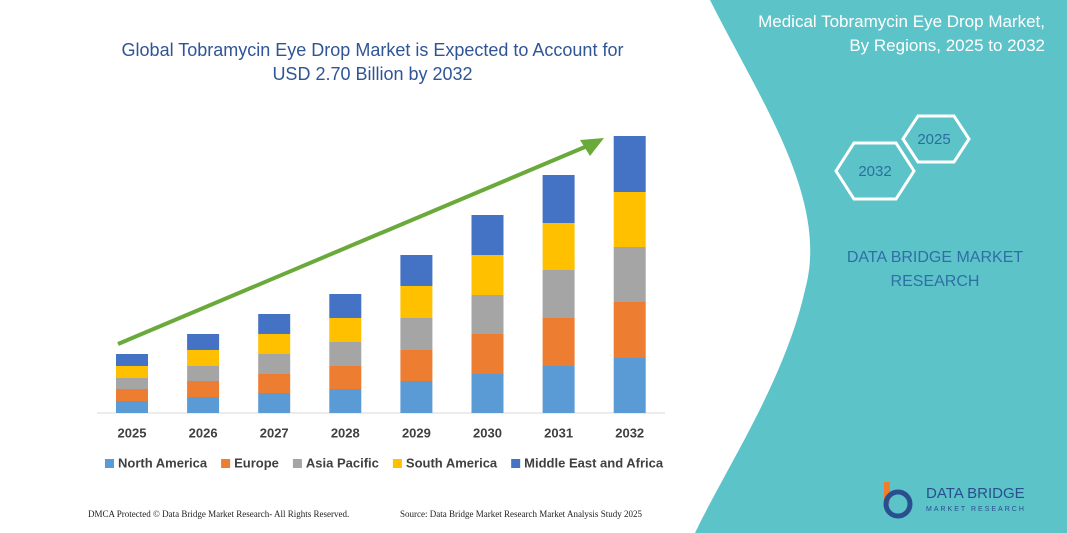  I want to click on arrow-head, so click(592, 147).